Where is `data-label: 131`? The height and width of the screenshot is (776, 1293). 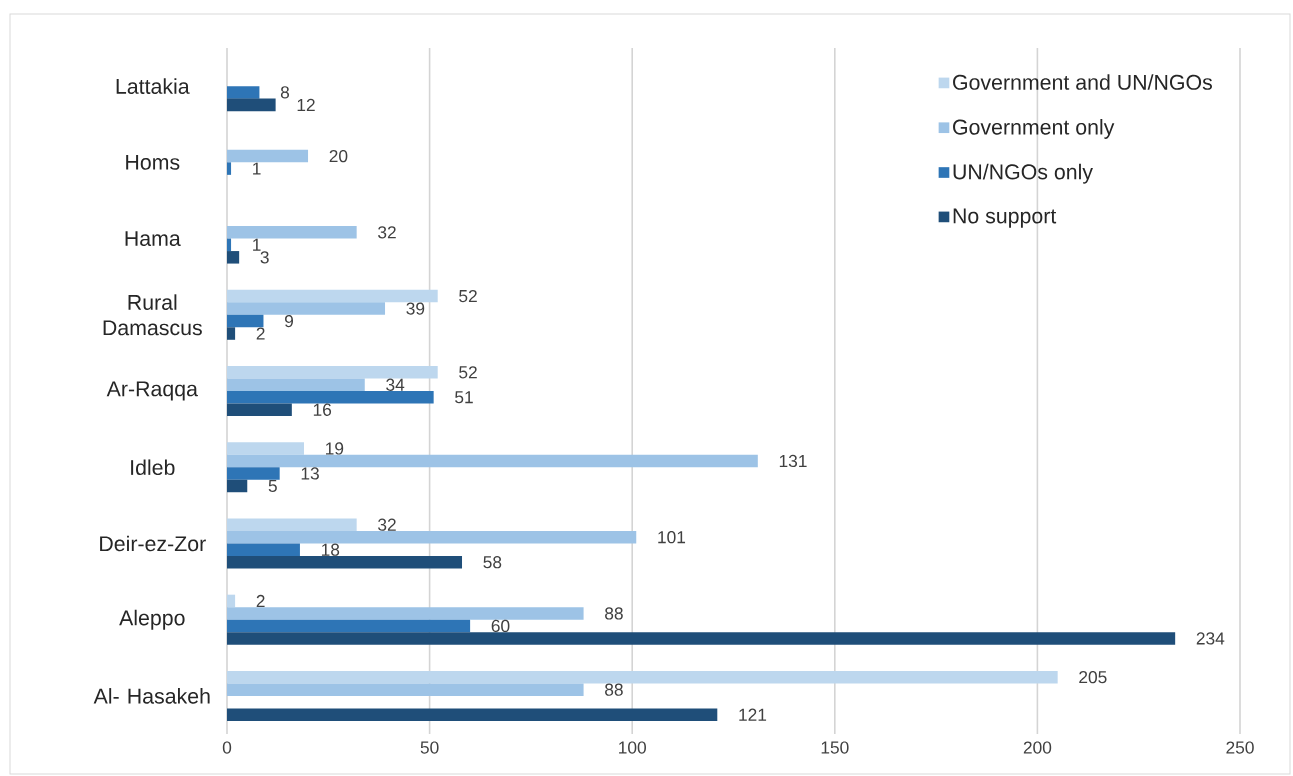
data-label: 131 is located at coordinates (793, 461).